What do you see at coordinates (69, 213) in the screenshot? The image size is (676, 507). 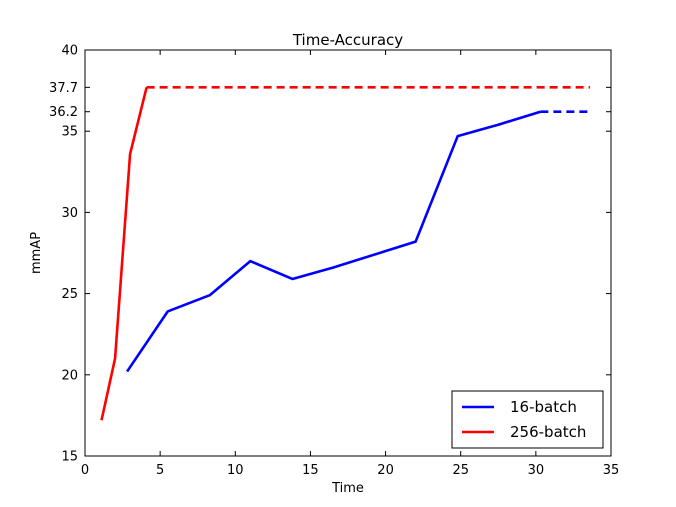 I see `y-tick-label: 30` at bounding box center [69, 213].